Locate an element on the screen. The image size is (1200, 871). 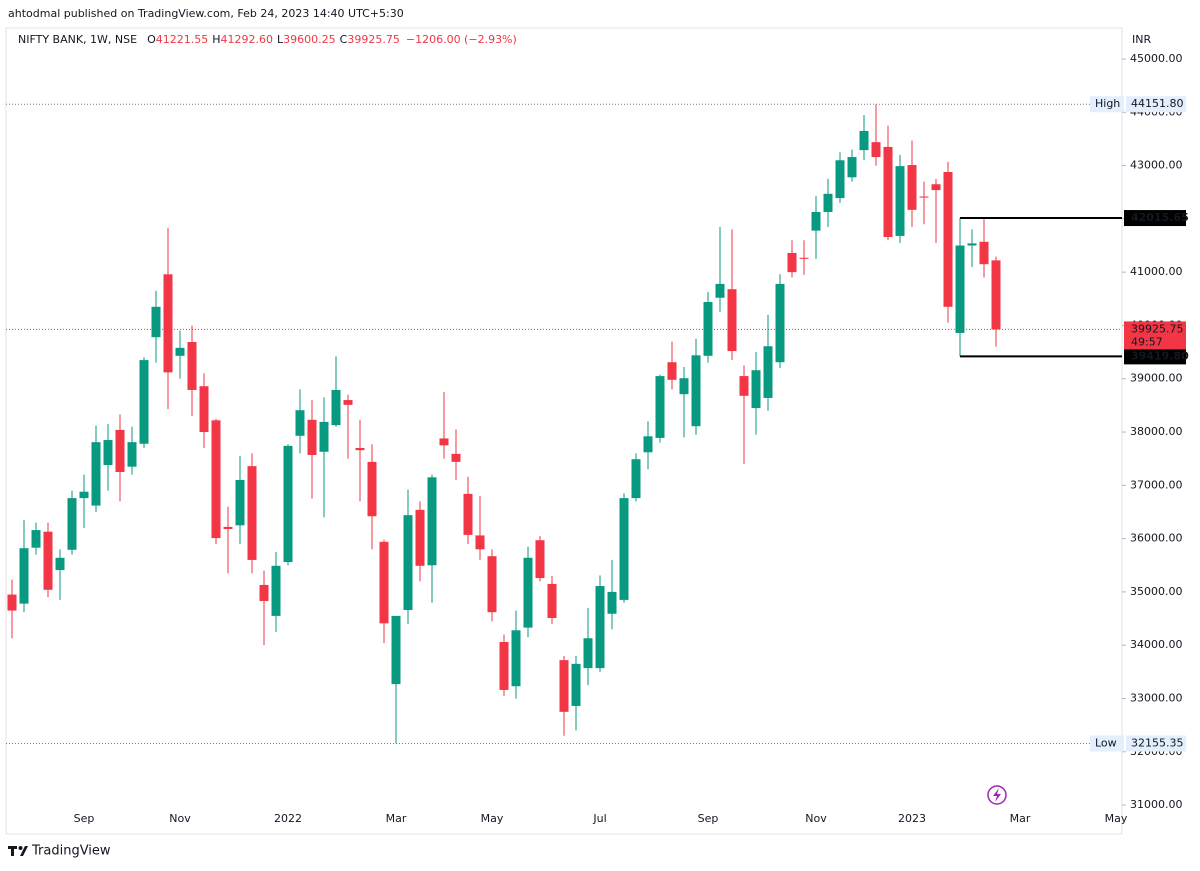
y-tick-label: 36000.00 is located at coordinates (1156, 538).